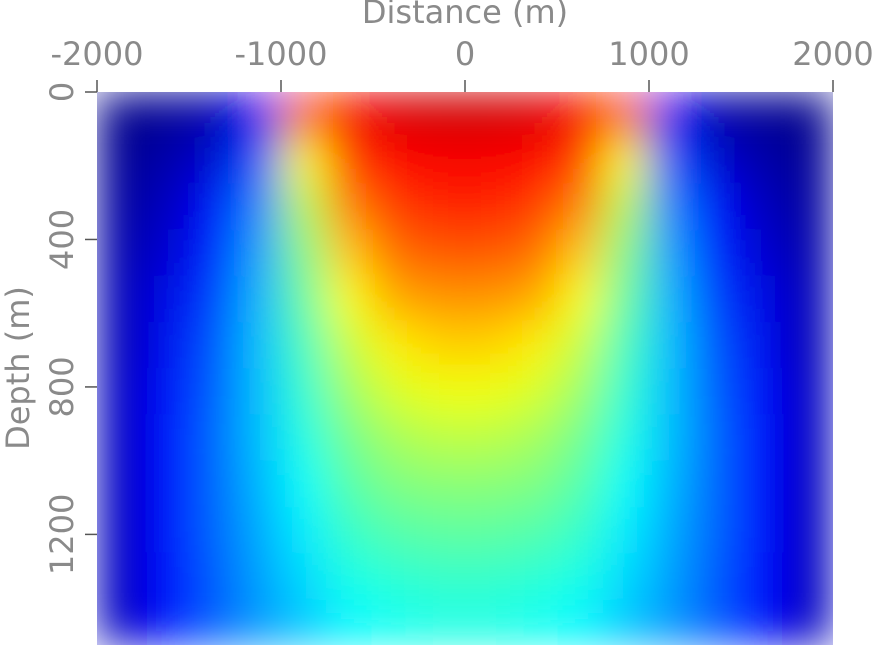 Image resolution: width=878 pixels, height=645 pixels. What do you see at coordinates (648, 54) in the screenshot?
I see `x-tick-label: 1000` at bounding box center [648, 54].